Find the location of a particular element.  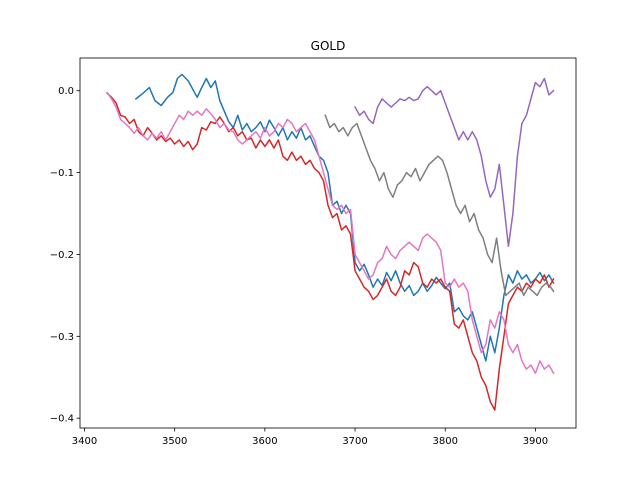

x-tick-label: 3600 is located at coordinates (264, 441).